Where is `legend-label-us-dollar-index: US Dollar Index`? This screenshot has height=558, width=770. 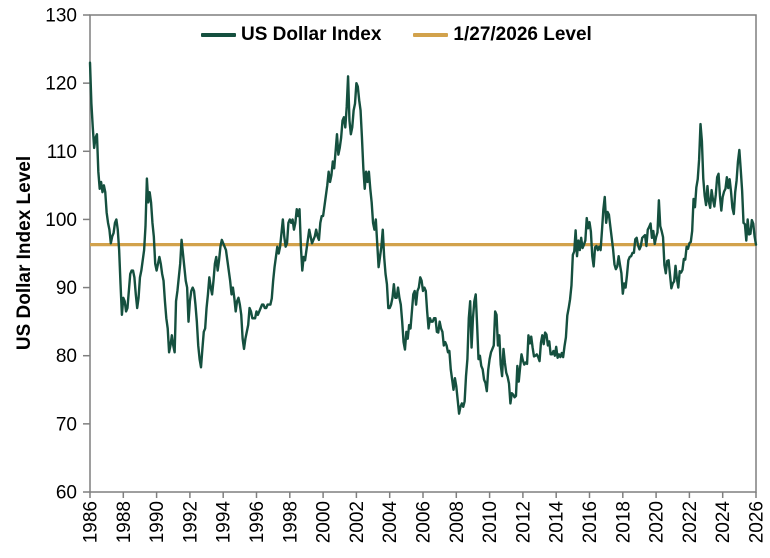 legend-label-us-dollar-index: US Dollar Index is located at coordinates (311, 34).